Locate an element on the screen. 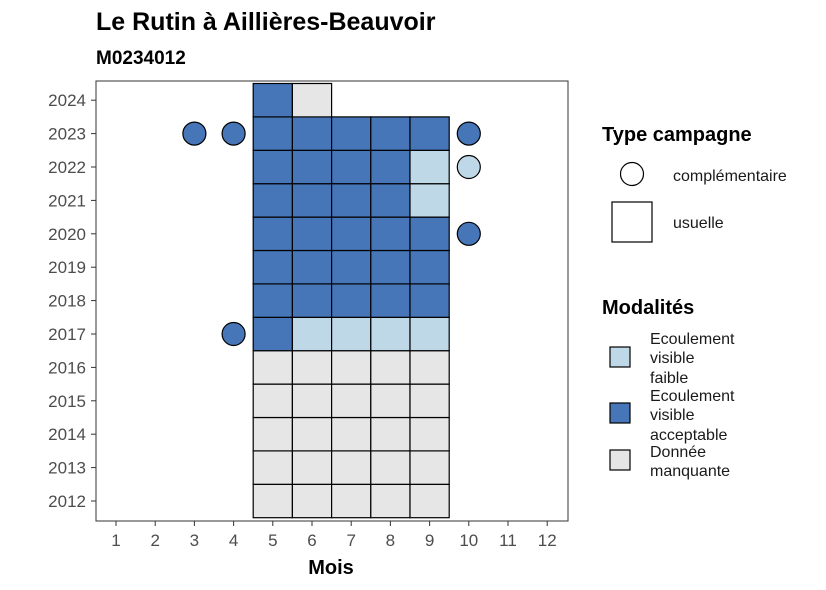 The width and height of the screenshot is (826, 590). cell-2022-m8 is located at coordinates (390, 167).